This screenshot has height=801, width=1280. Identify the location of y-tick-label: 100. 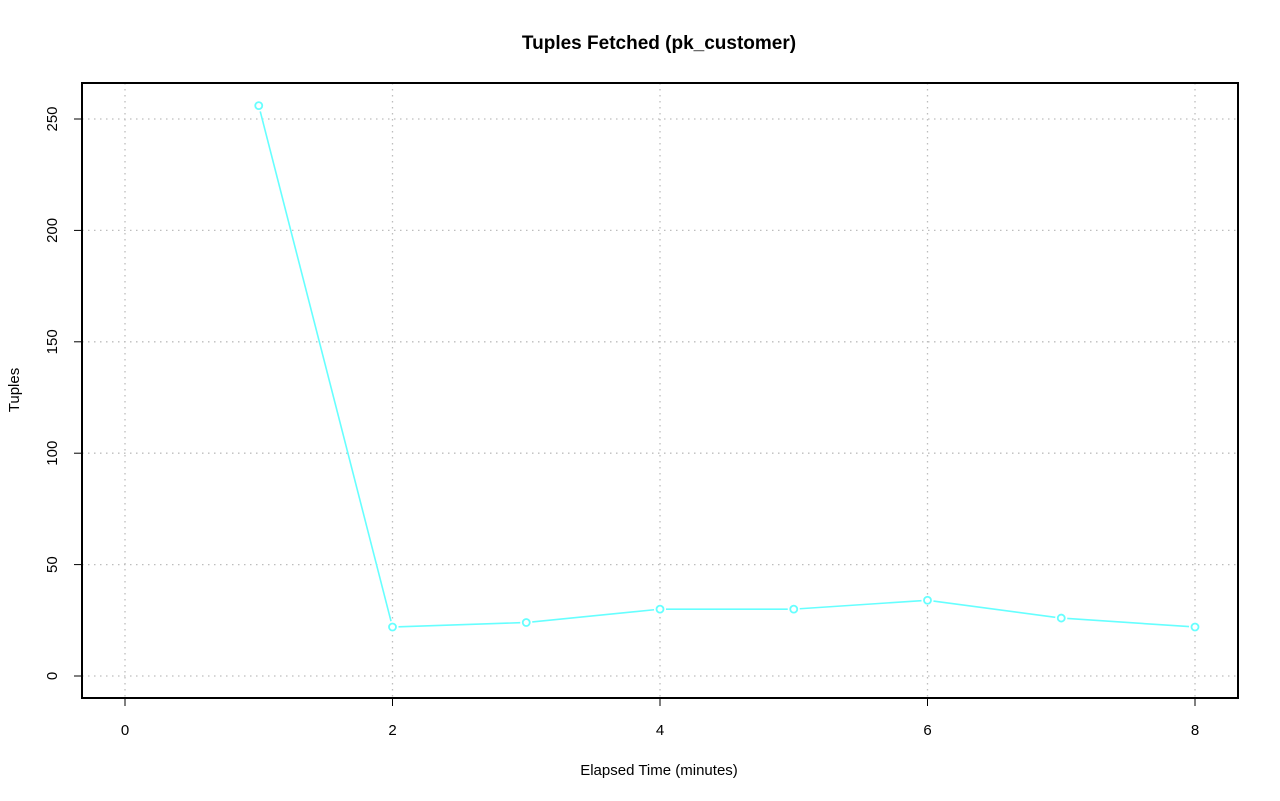
(52, 453).